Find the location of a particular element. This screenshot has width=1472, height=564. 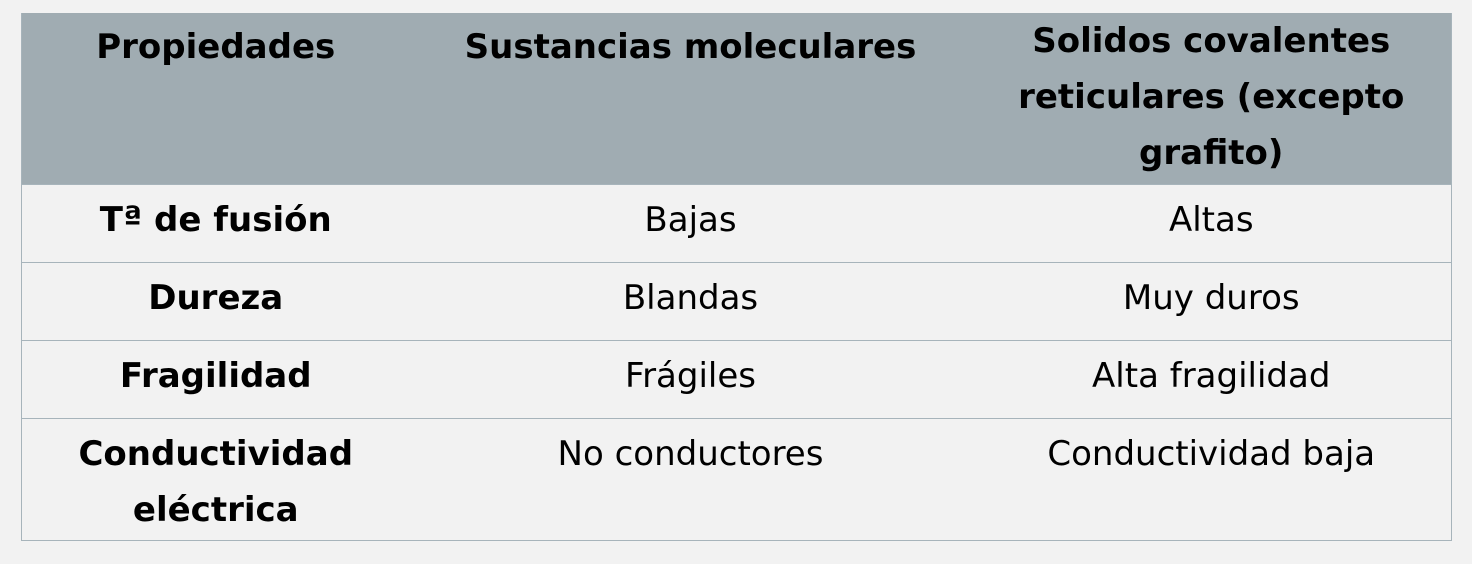

table-row: Dureza Blandas Muy duros is located at coordinates (736, 300).